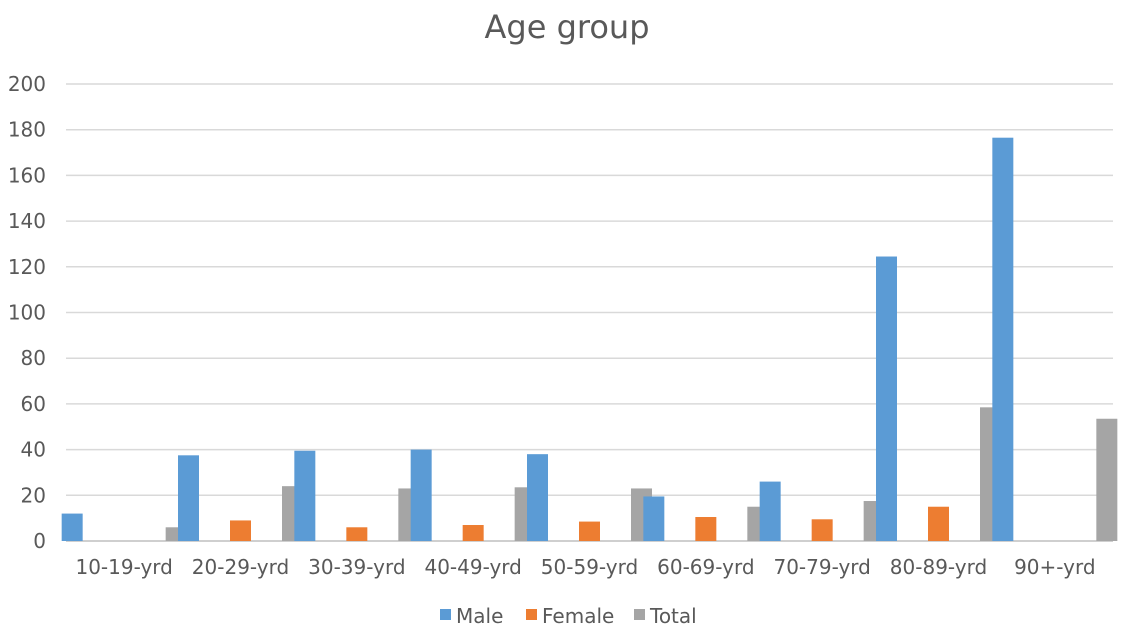 The image size is (1137, 638). What do you see at coordinates (421, 495) in the screenshot?
I see `bar-male-40-49-yrd` at bounding box center [421, 495].